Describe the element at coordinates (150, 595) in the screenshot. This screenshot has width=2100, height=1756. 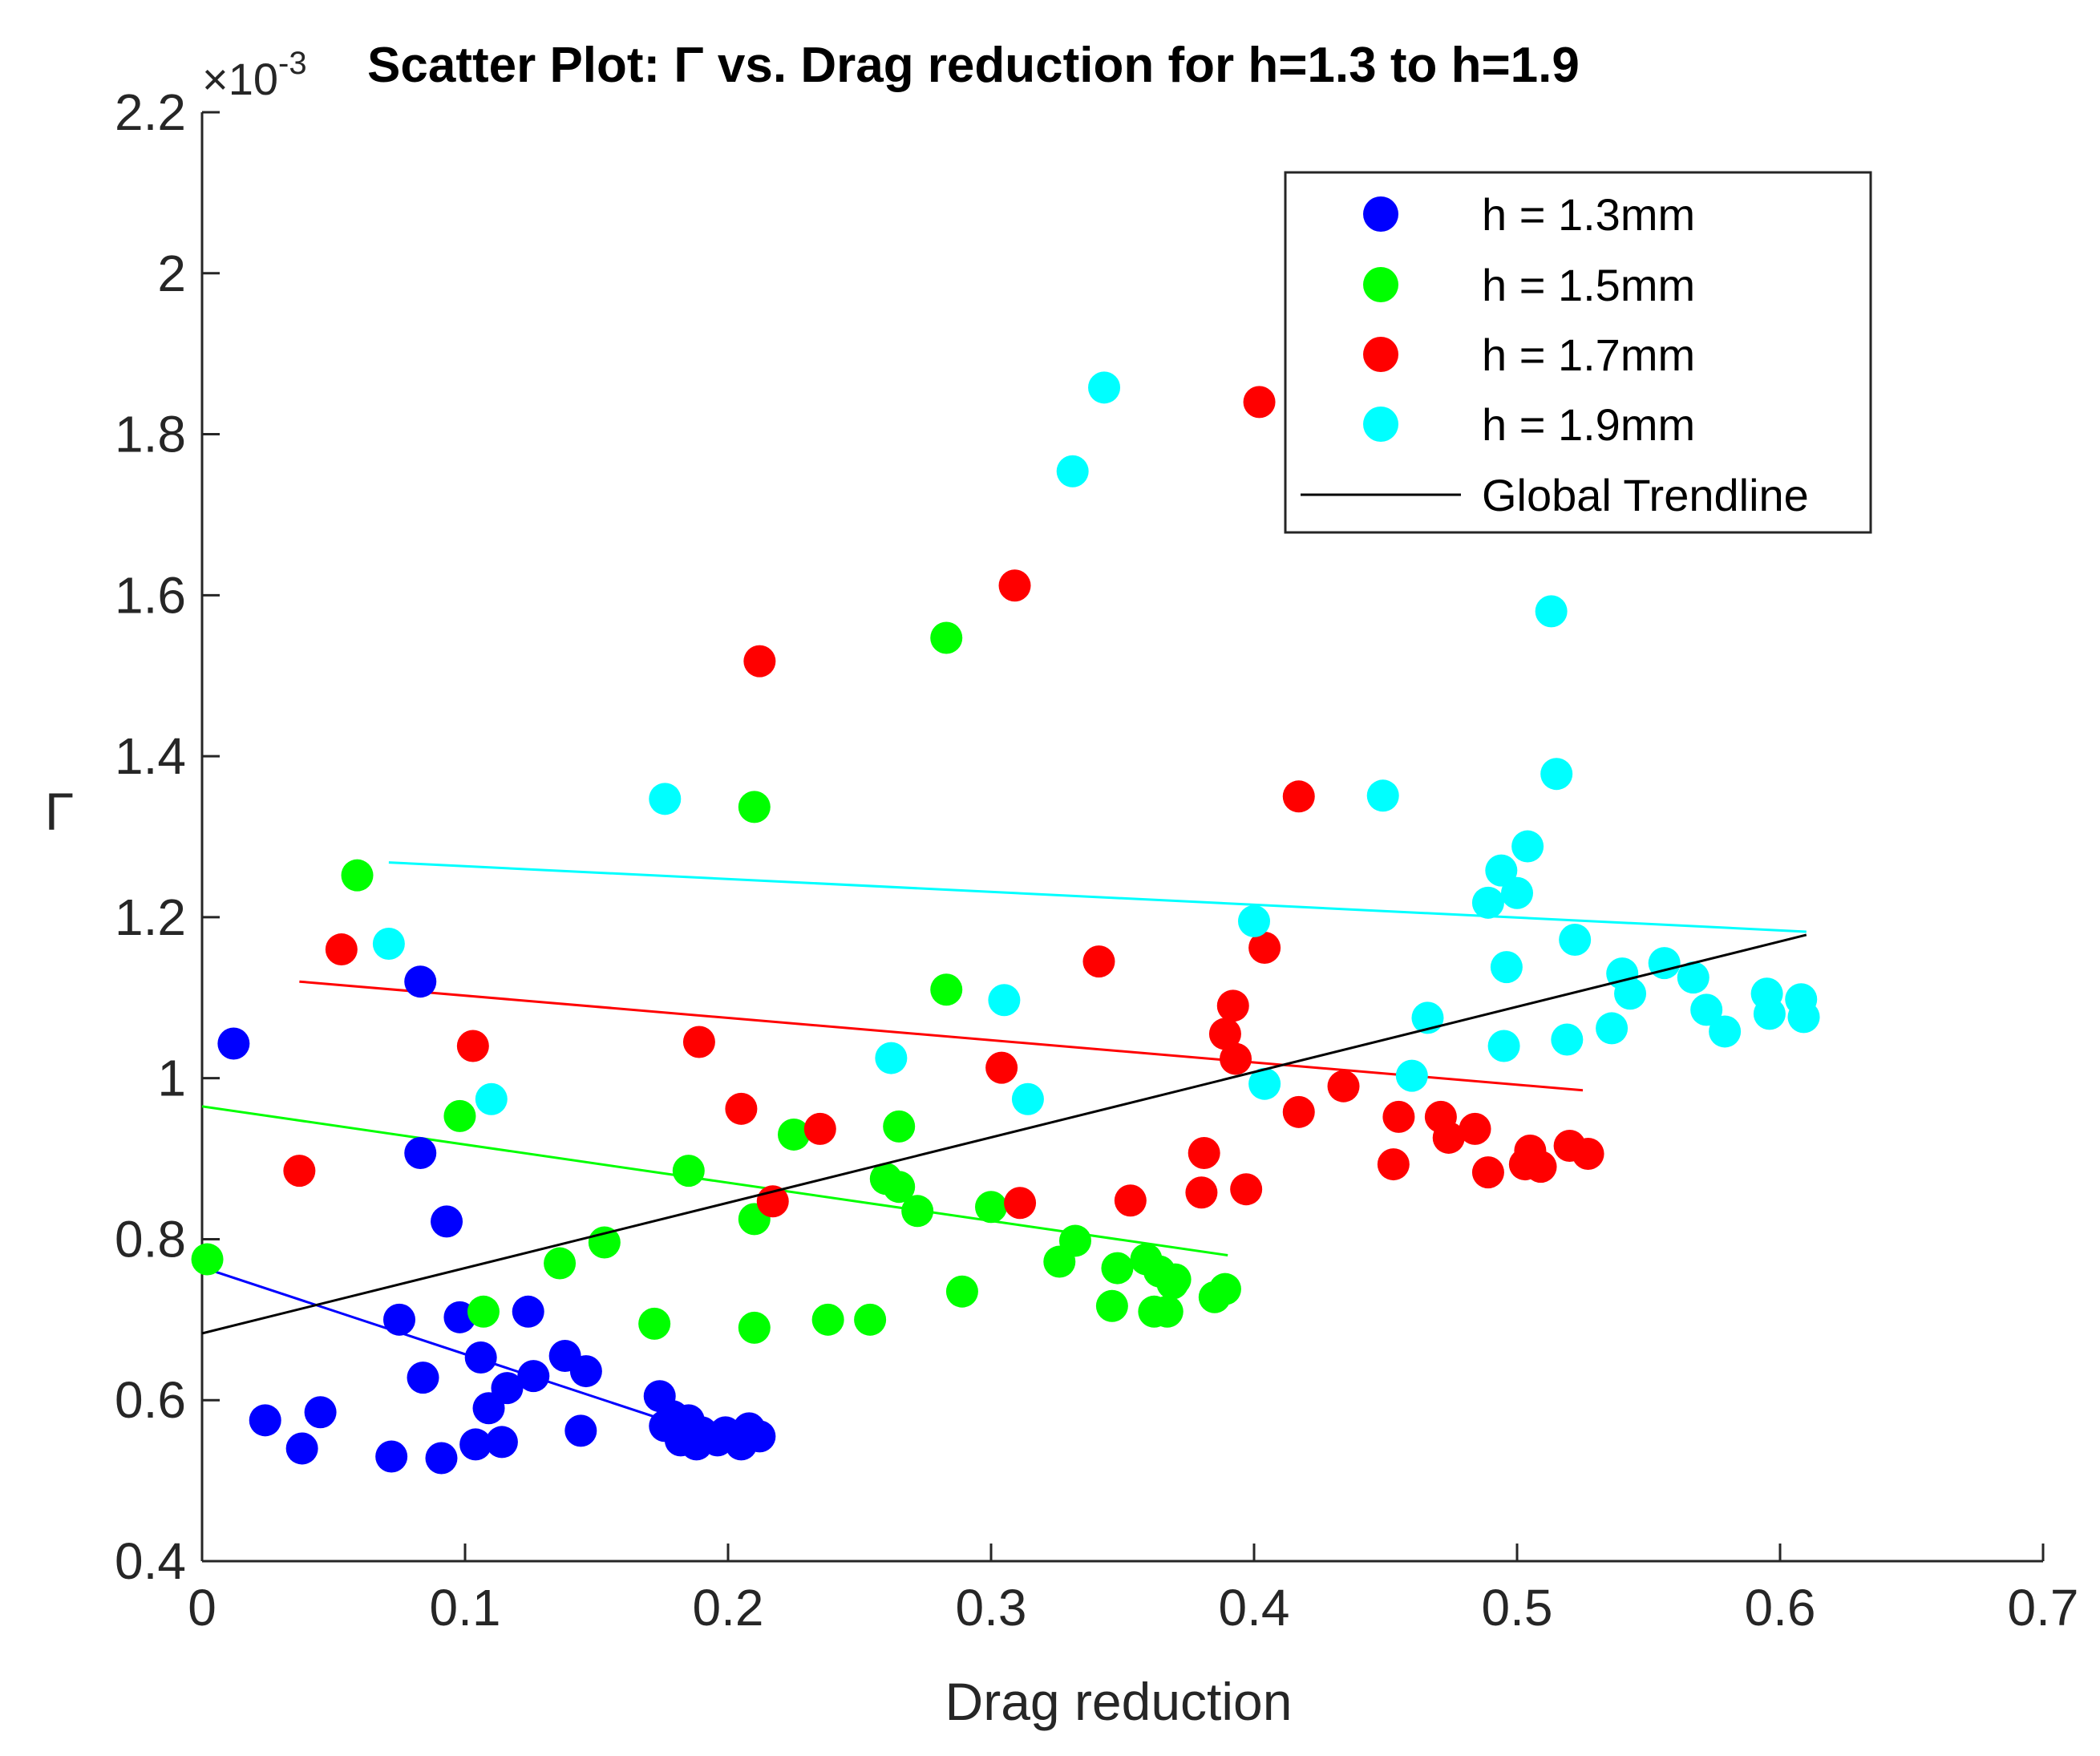
I see `y-tick-label: 1.6` at that location.